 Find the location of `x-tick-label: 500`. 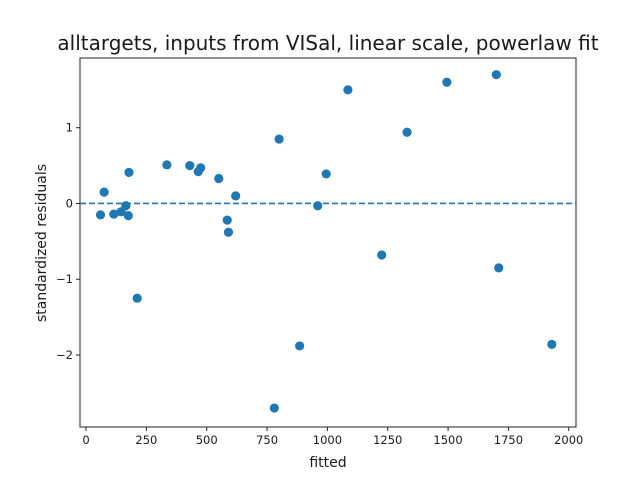

x-tick-label: 500 is located at coordinates (207, 440).